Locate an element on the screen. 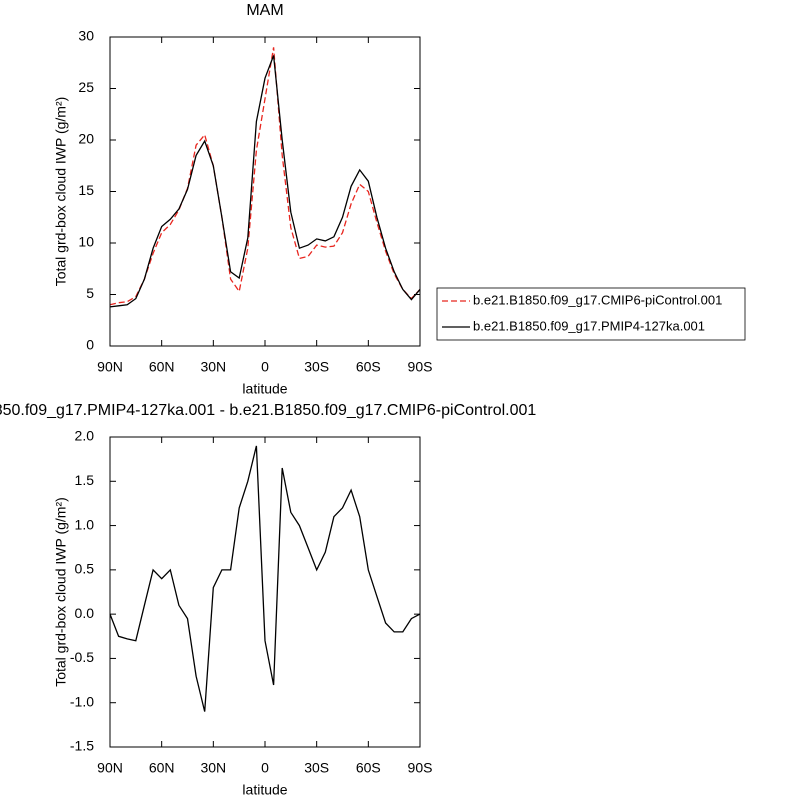 This screenshot has height=800, width=800. y-tick-label: 10 is located at coordinates (86, 242).